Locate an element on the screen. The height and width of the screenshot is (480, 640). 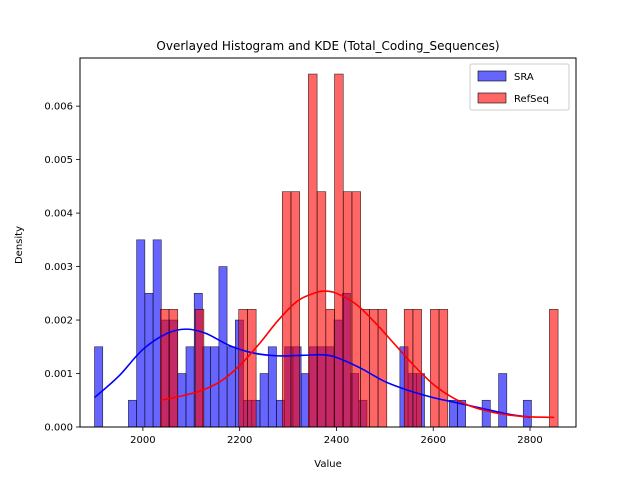
y-tick-label: 0.004 is located at coordinates (58, 214).